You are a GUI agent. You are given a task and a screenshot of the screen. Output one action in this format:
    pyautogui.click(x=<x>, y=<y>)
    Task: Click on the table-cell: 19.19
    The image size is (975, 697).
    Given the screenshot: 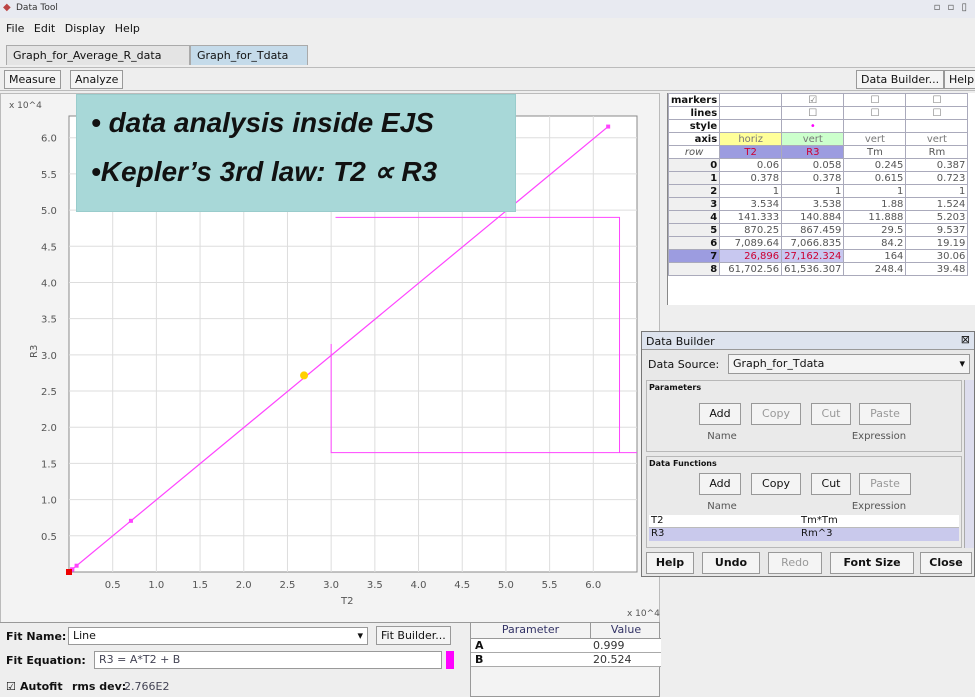 What is the action you would take?
    pyautogui.click(x=937, y=243)
    